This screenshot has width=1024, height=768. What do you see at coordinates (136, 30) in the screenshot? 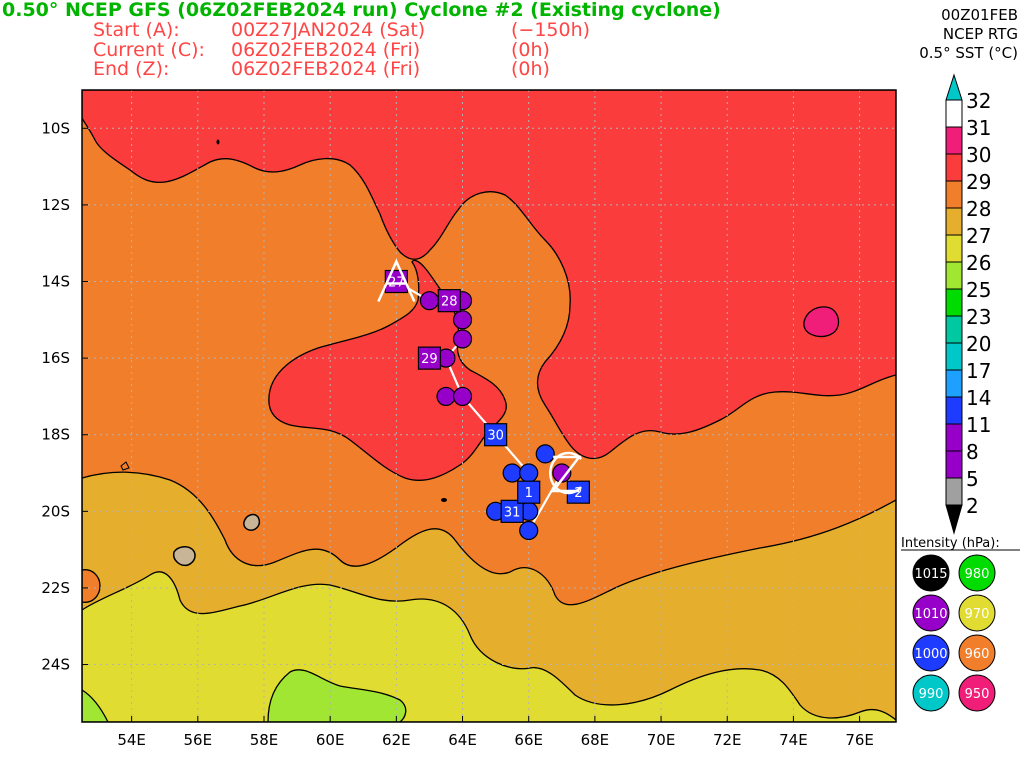
I see `start-label: Start (A):` at bounding box center [136, 30].